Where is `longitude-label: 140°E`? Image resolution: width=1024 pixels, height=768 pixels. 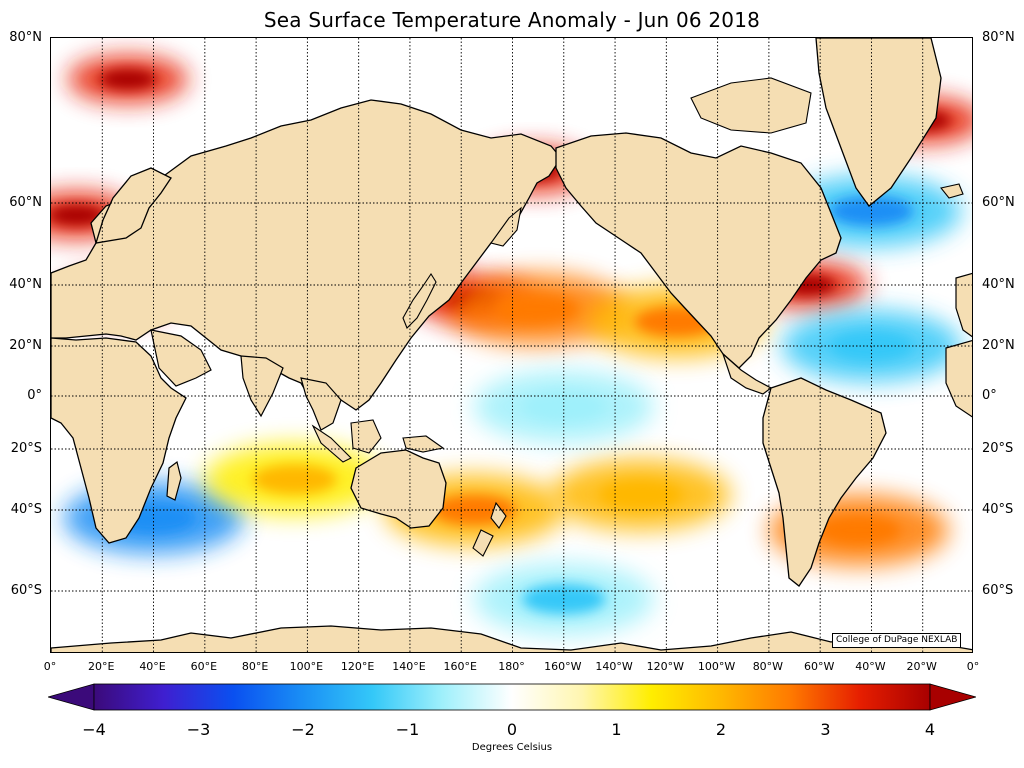
longitude-label: 140°E is located at coordinates (409, 666).